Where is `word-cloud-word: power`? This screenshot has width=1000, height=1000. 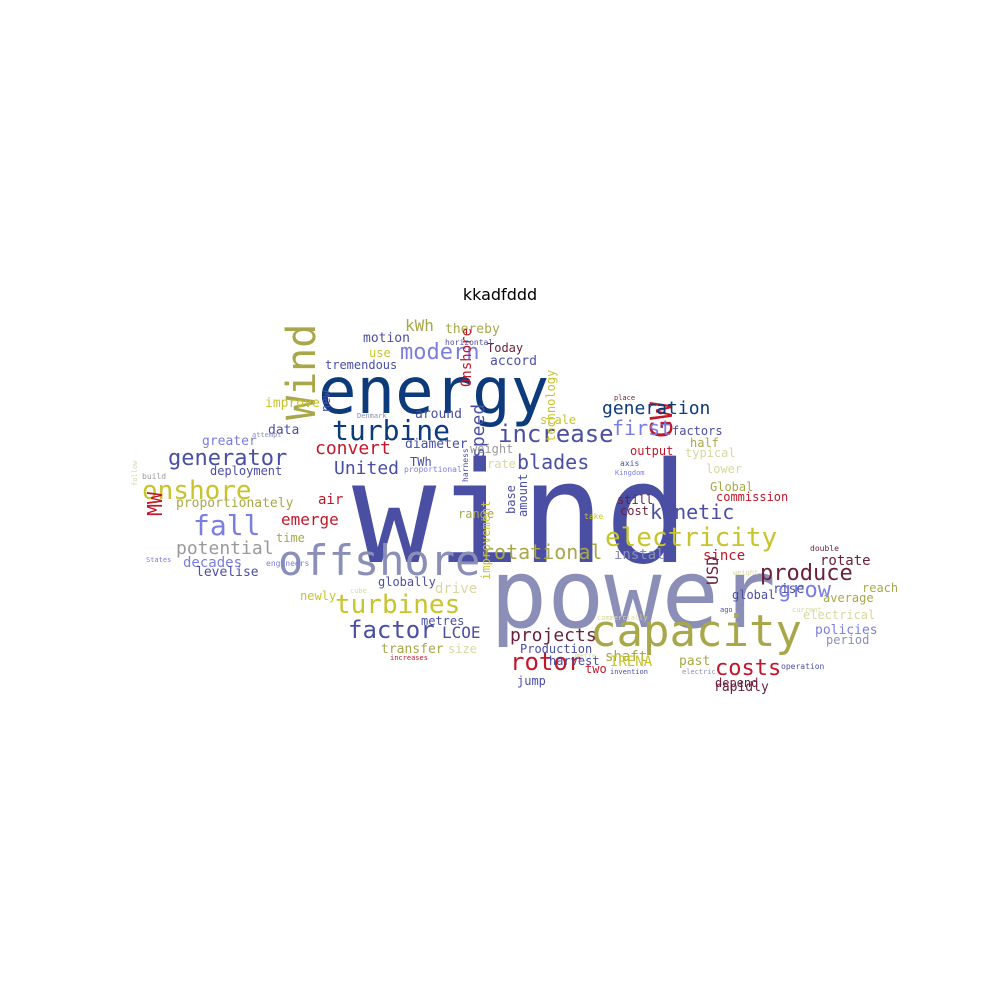
word-cloud-word: power is located at coordinates (633, 595).